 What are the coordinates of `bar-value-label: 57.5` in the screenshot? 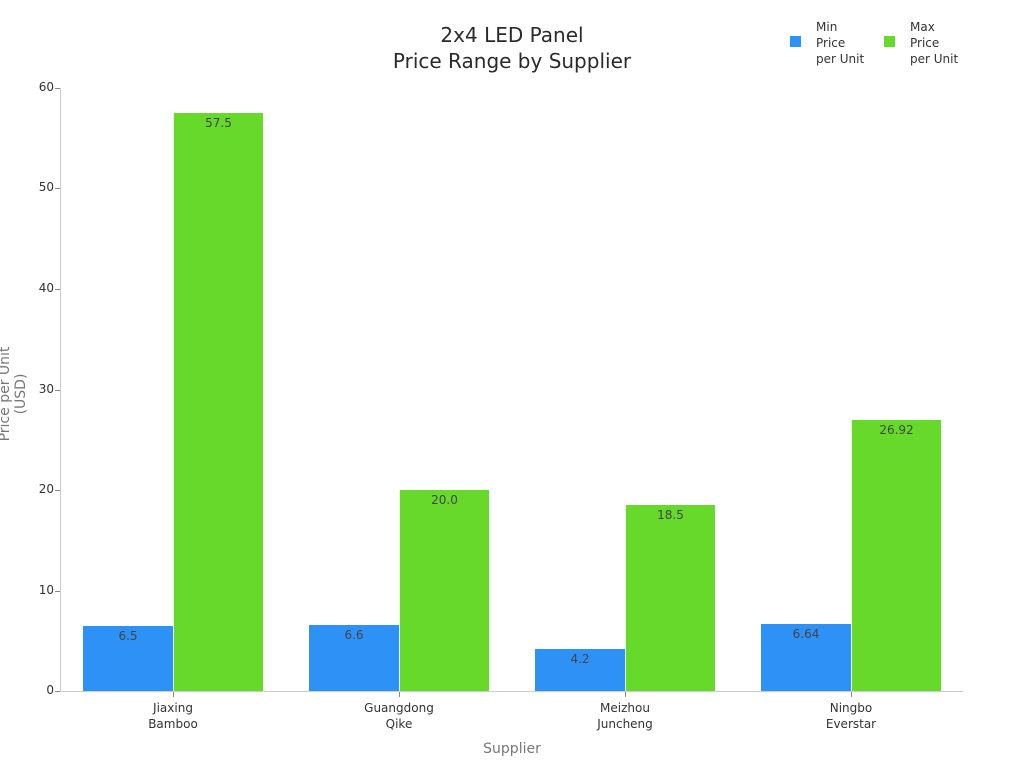 It's located at (218, 123).